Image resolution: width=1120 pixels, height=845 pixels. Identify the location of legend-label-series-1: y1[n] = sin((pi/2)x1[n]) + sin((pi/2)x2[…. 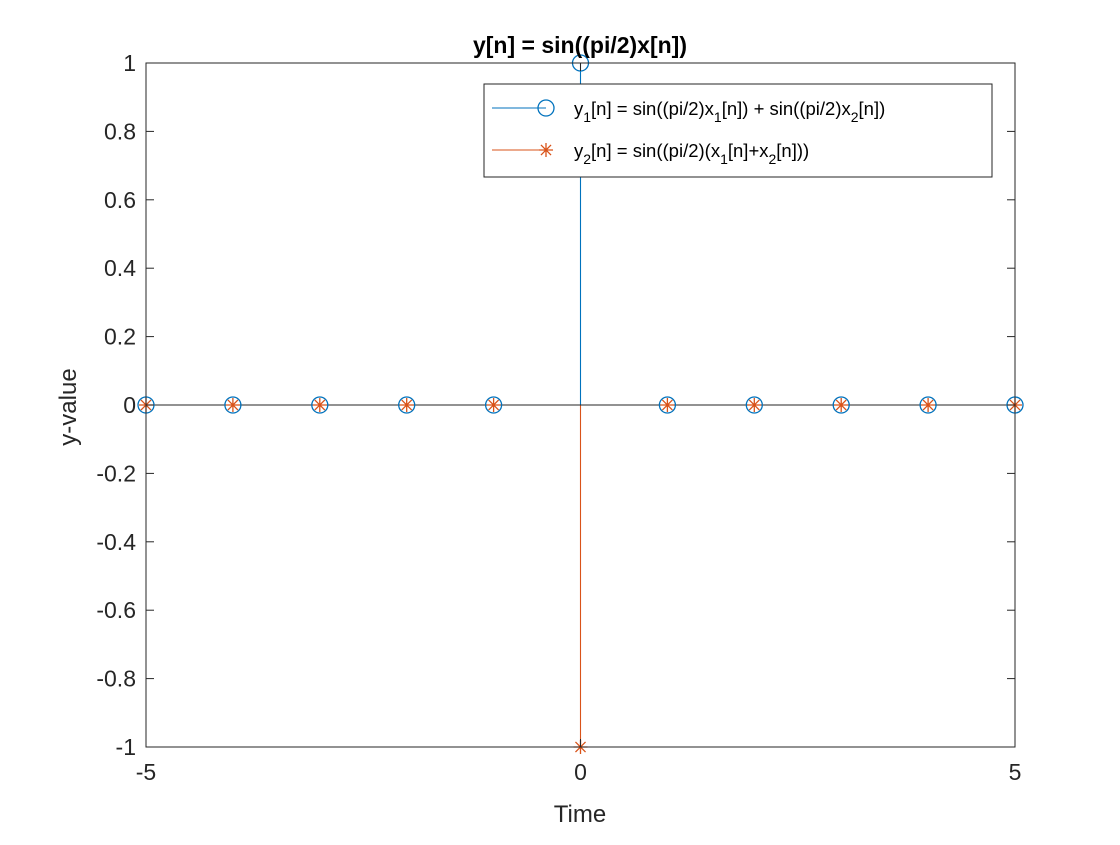
(729, 111).